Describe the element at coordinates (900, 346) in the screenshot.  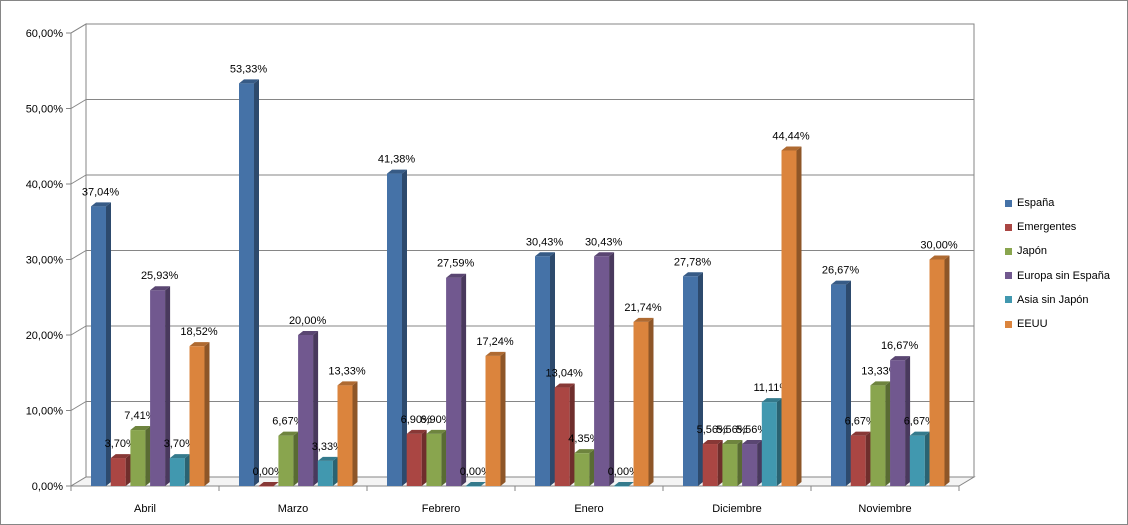
I see `data-label: 16,67%` at that location.